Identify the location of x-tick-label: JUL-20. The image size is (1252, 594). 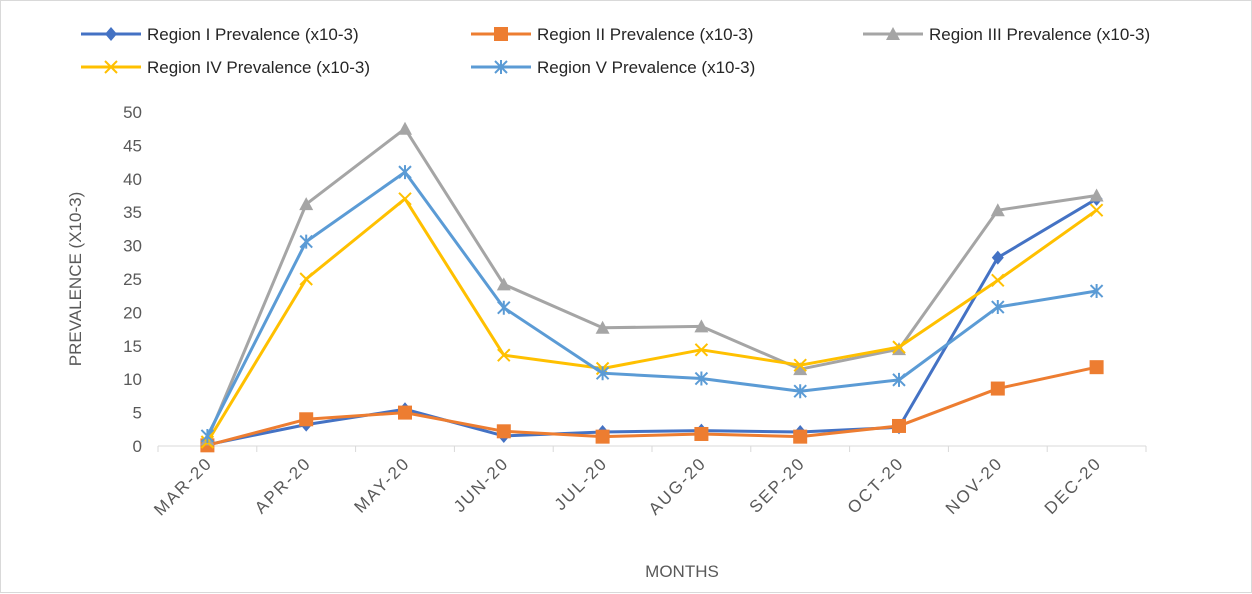
(581, 483).